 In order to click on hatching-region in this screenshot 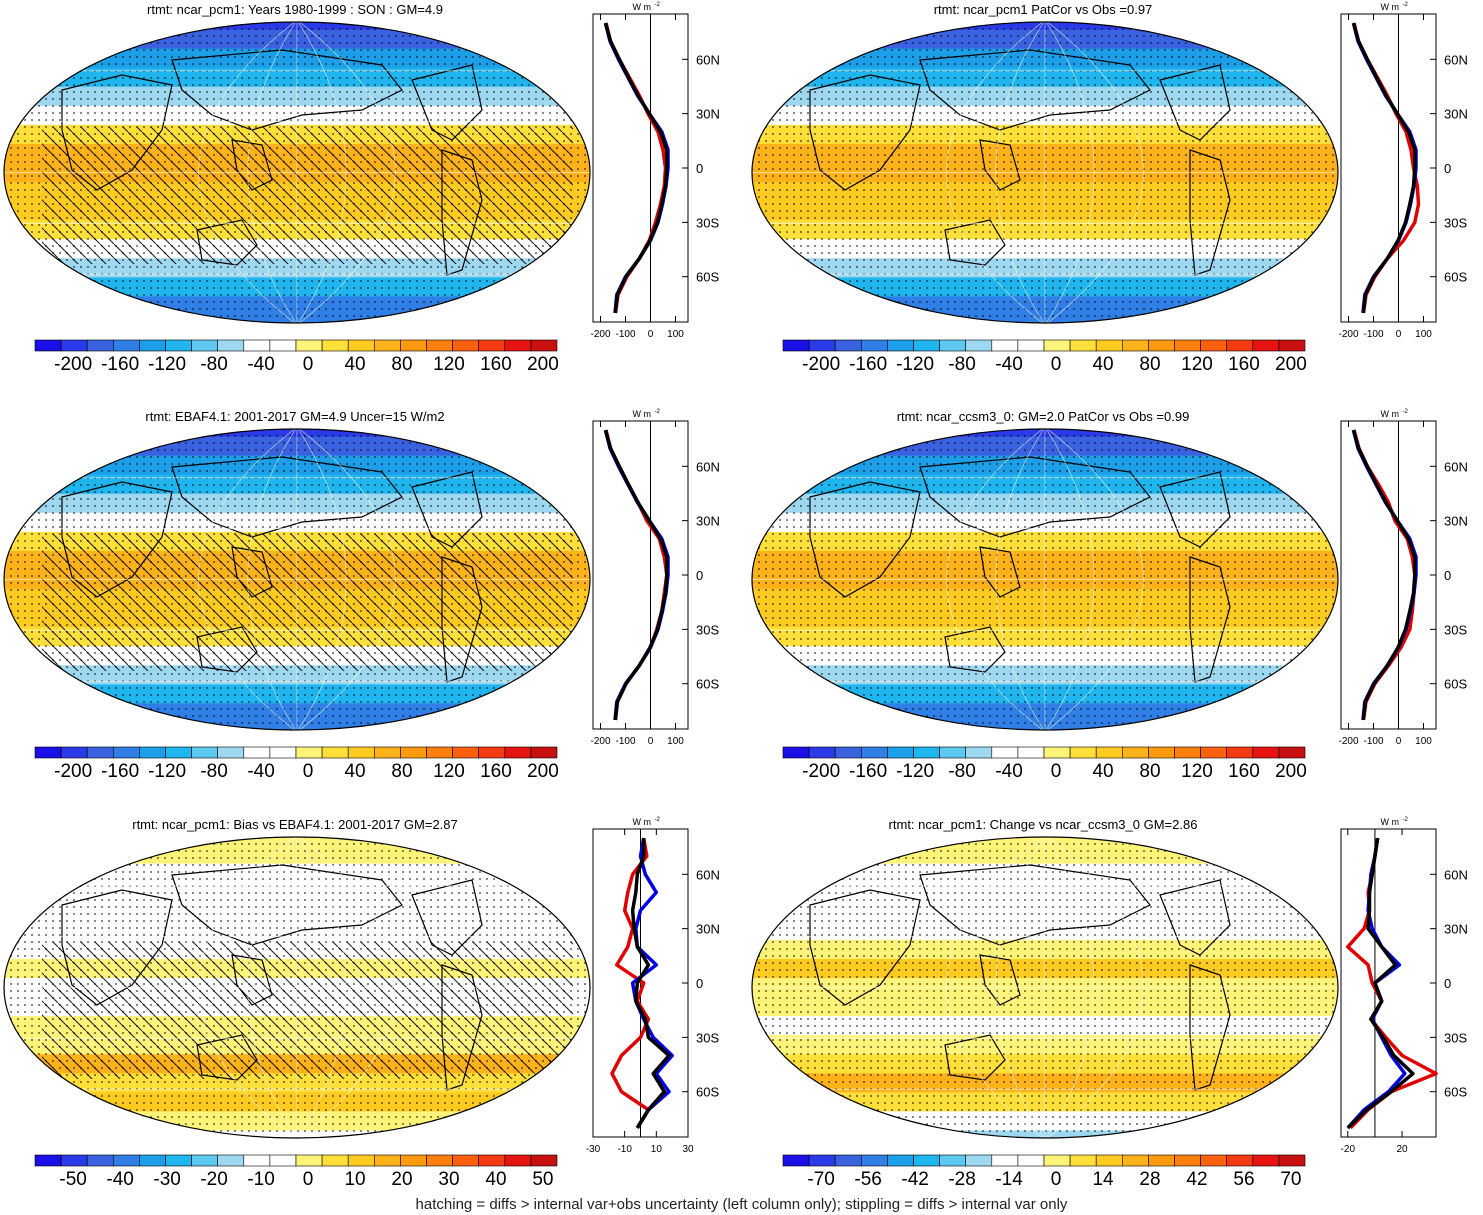, I will do `click(307, 195)`.